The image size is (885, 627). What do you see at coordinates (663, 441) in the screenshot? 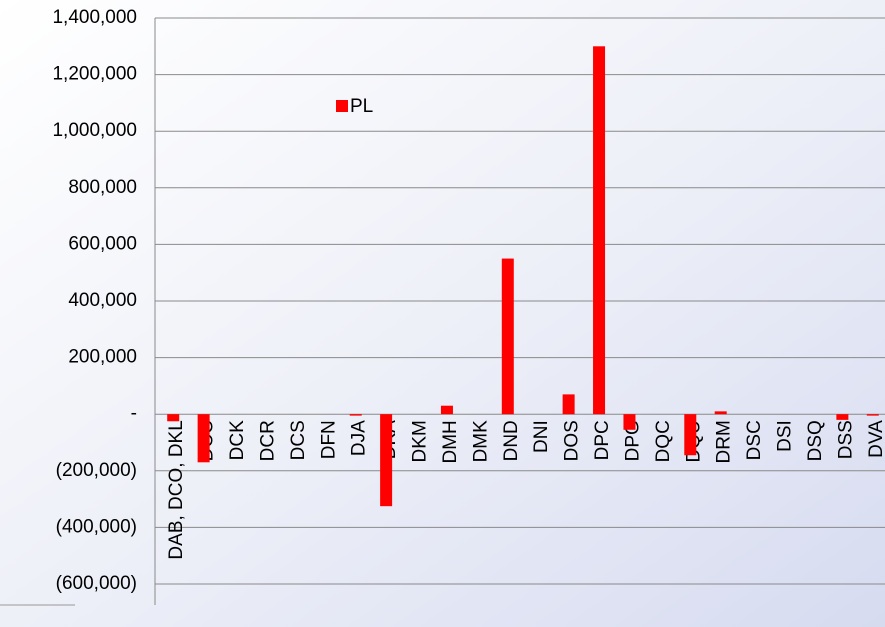
I see `x-tick-label: DQC` at bounding box center [663, 441].